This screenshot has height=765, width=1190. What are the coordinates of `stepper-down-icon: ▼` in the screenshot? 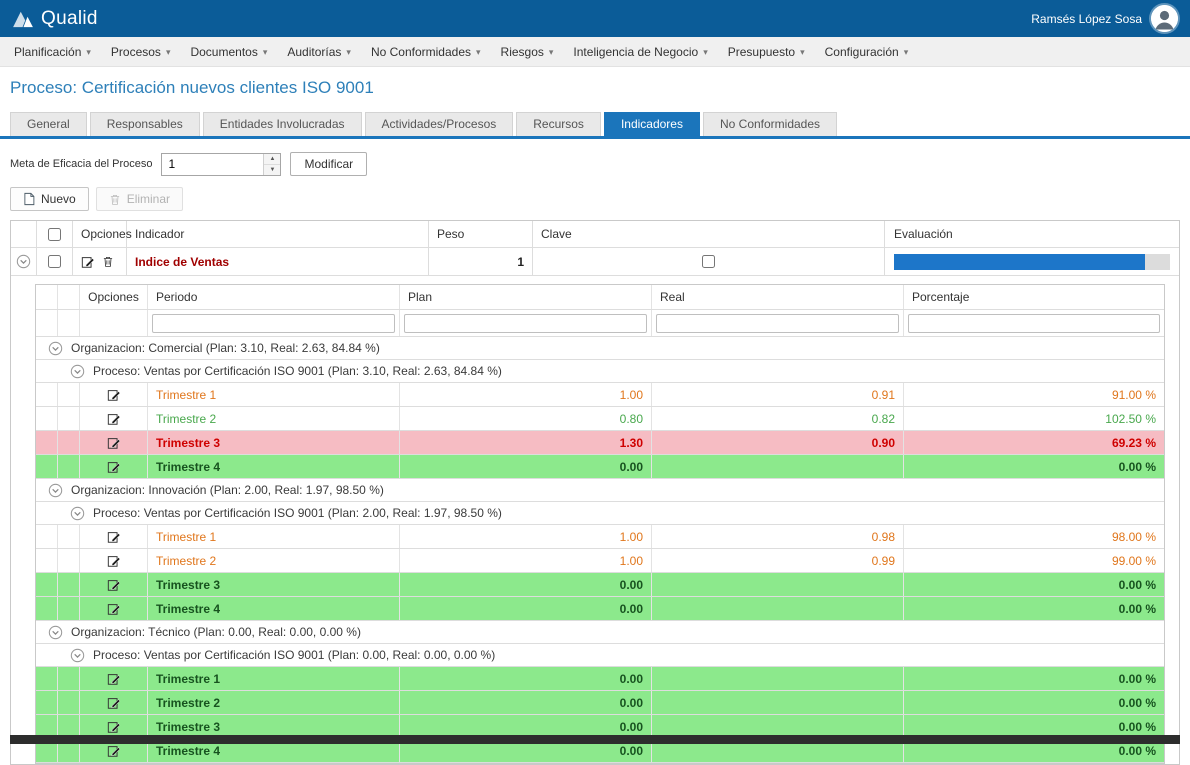 It's located at (272, 169).